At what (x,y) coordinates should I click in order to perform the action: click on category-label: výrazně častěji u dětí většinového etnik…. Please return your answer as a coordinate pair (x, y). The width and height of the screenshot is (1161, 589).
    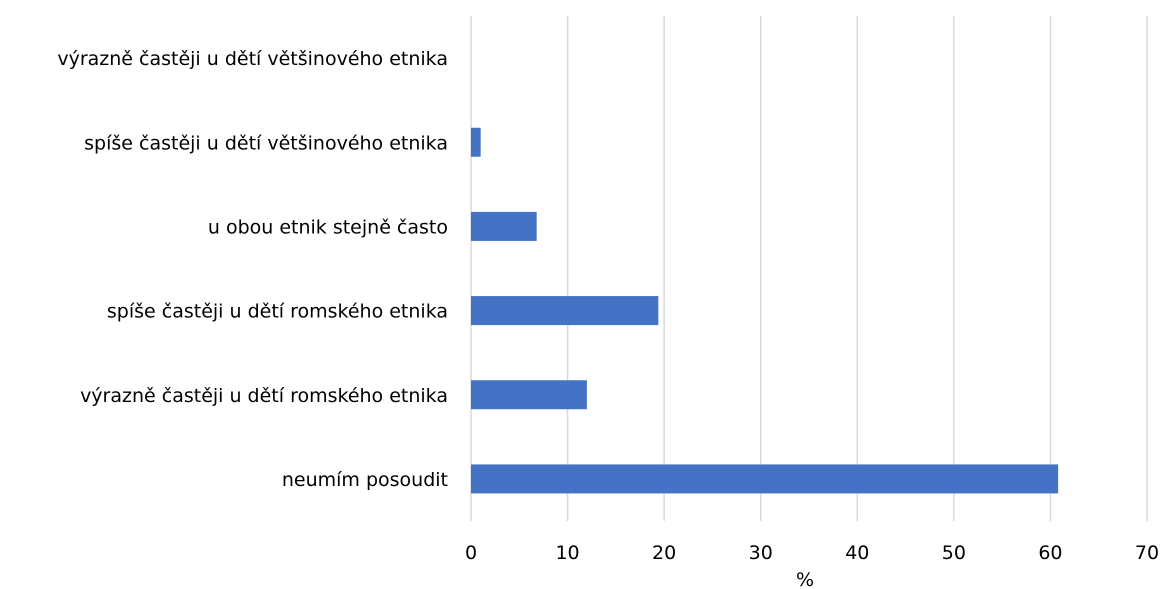
    Looking at the image, I should click on (252, 59).